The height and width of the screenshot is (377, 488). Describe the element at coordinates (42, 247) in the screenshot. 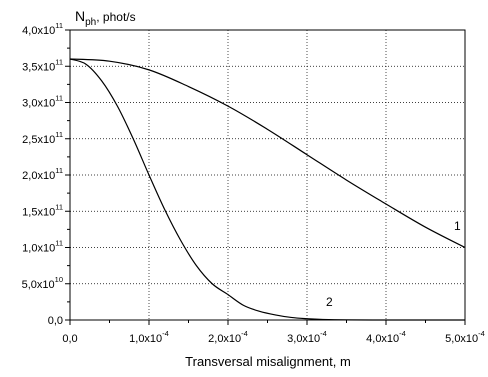

I see `y-tick-label: 1,0x10¹¹` at that location.